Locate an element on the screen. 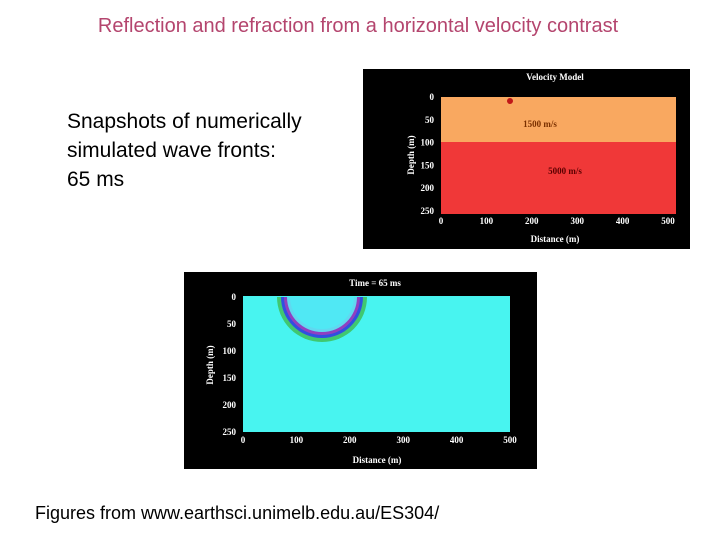 Image resolution: width=720 pixels, height=540 pixels. body-line: simulated wave fronts: is located at coordinates (171, 150).